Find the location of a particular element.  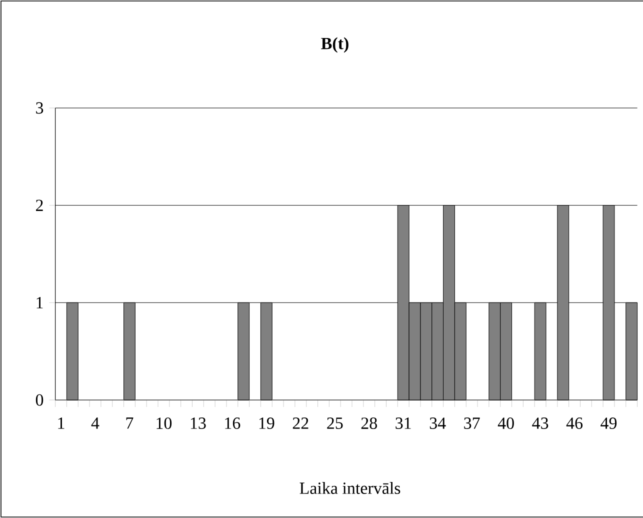

x-tick-label: 49 is located at coordinates (608, 423).